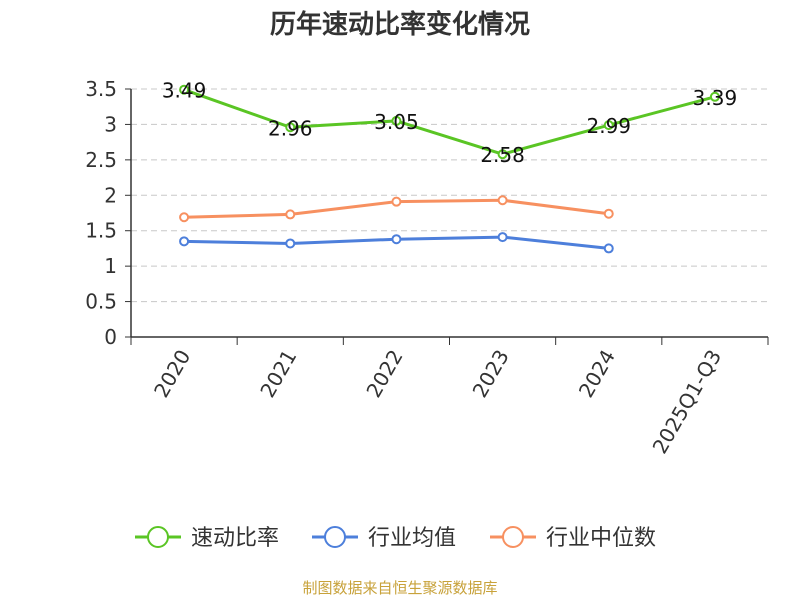 This screenshot has height=600, width=800. I want to click on y-tick-label: 3, so click(110, 124).